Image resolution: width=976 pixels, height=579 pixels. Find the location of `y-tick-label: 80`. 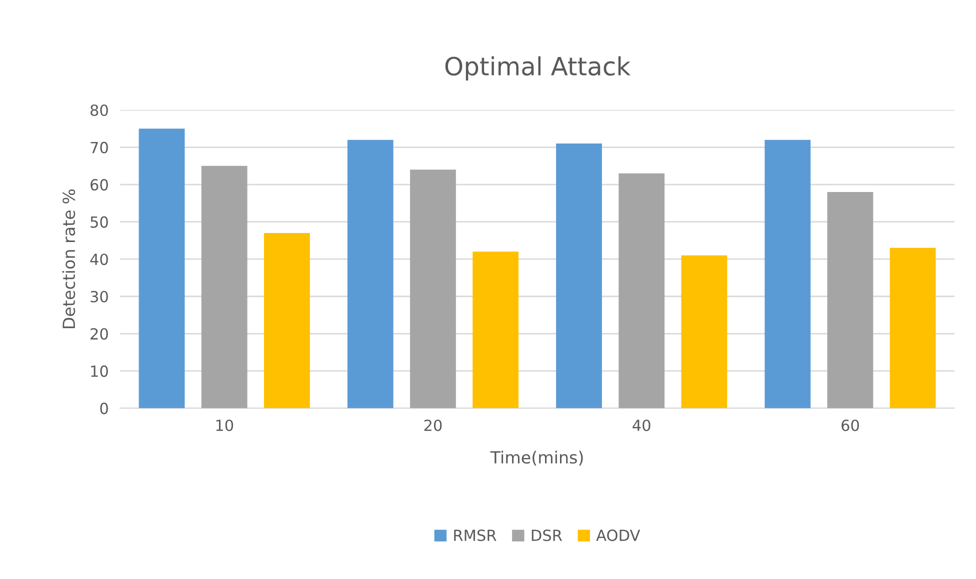

y-tick-label: 80 is located at coordinates (99, 110).